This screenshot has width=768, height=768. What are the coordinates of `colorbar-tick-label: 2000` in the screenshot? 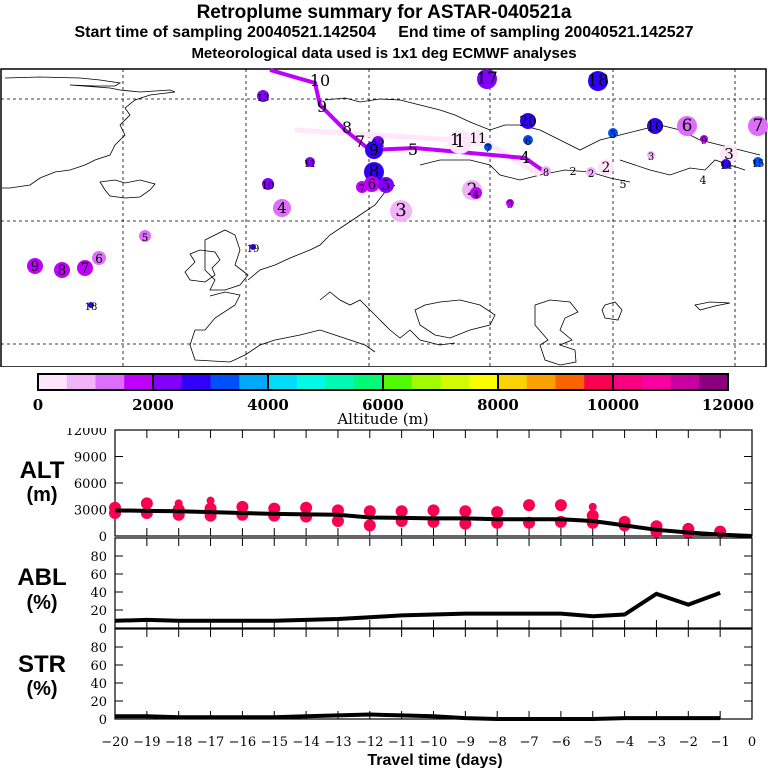 It's located at (153, 405).